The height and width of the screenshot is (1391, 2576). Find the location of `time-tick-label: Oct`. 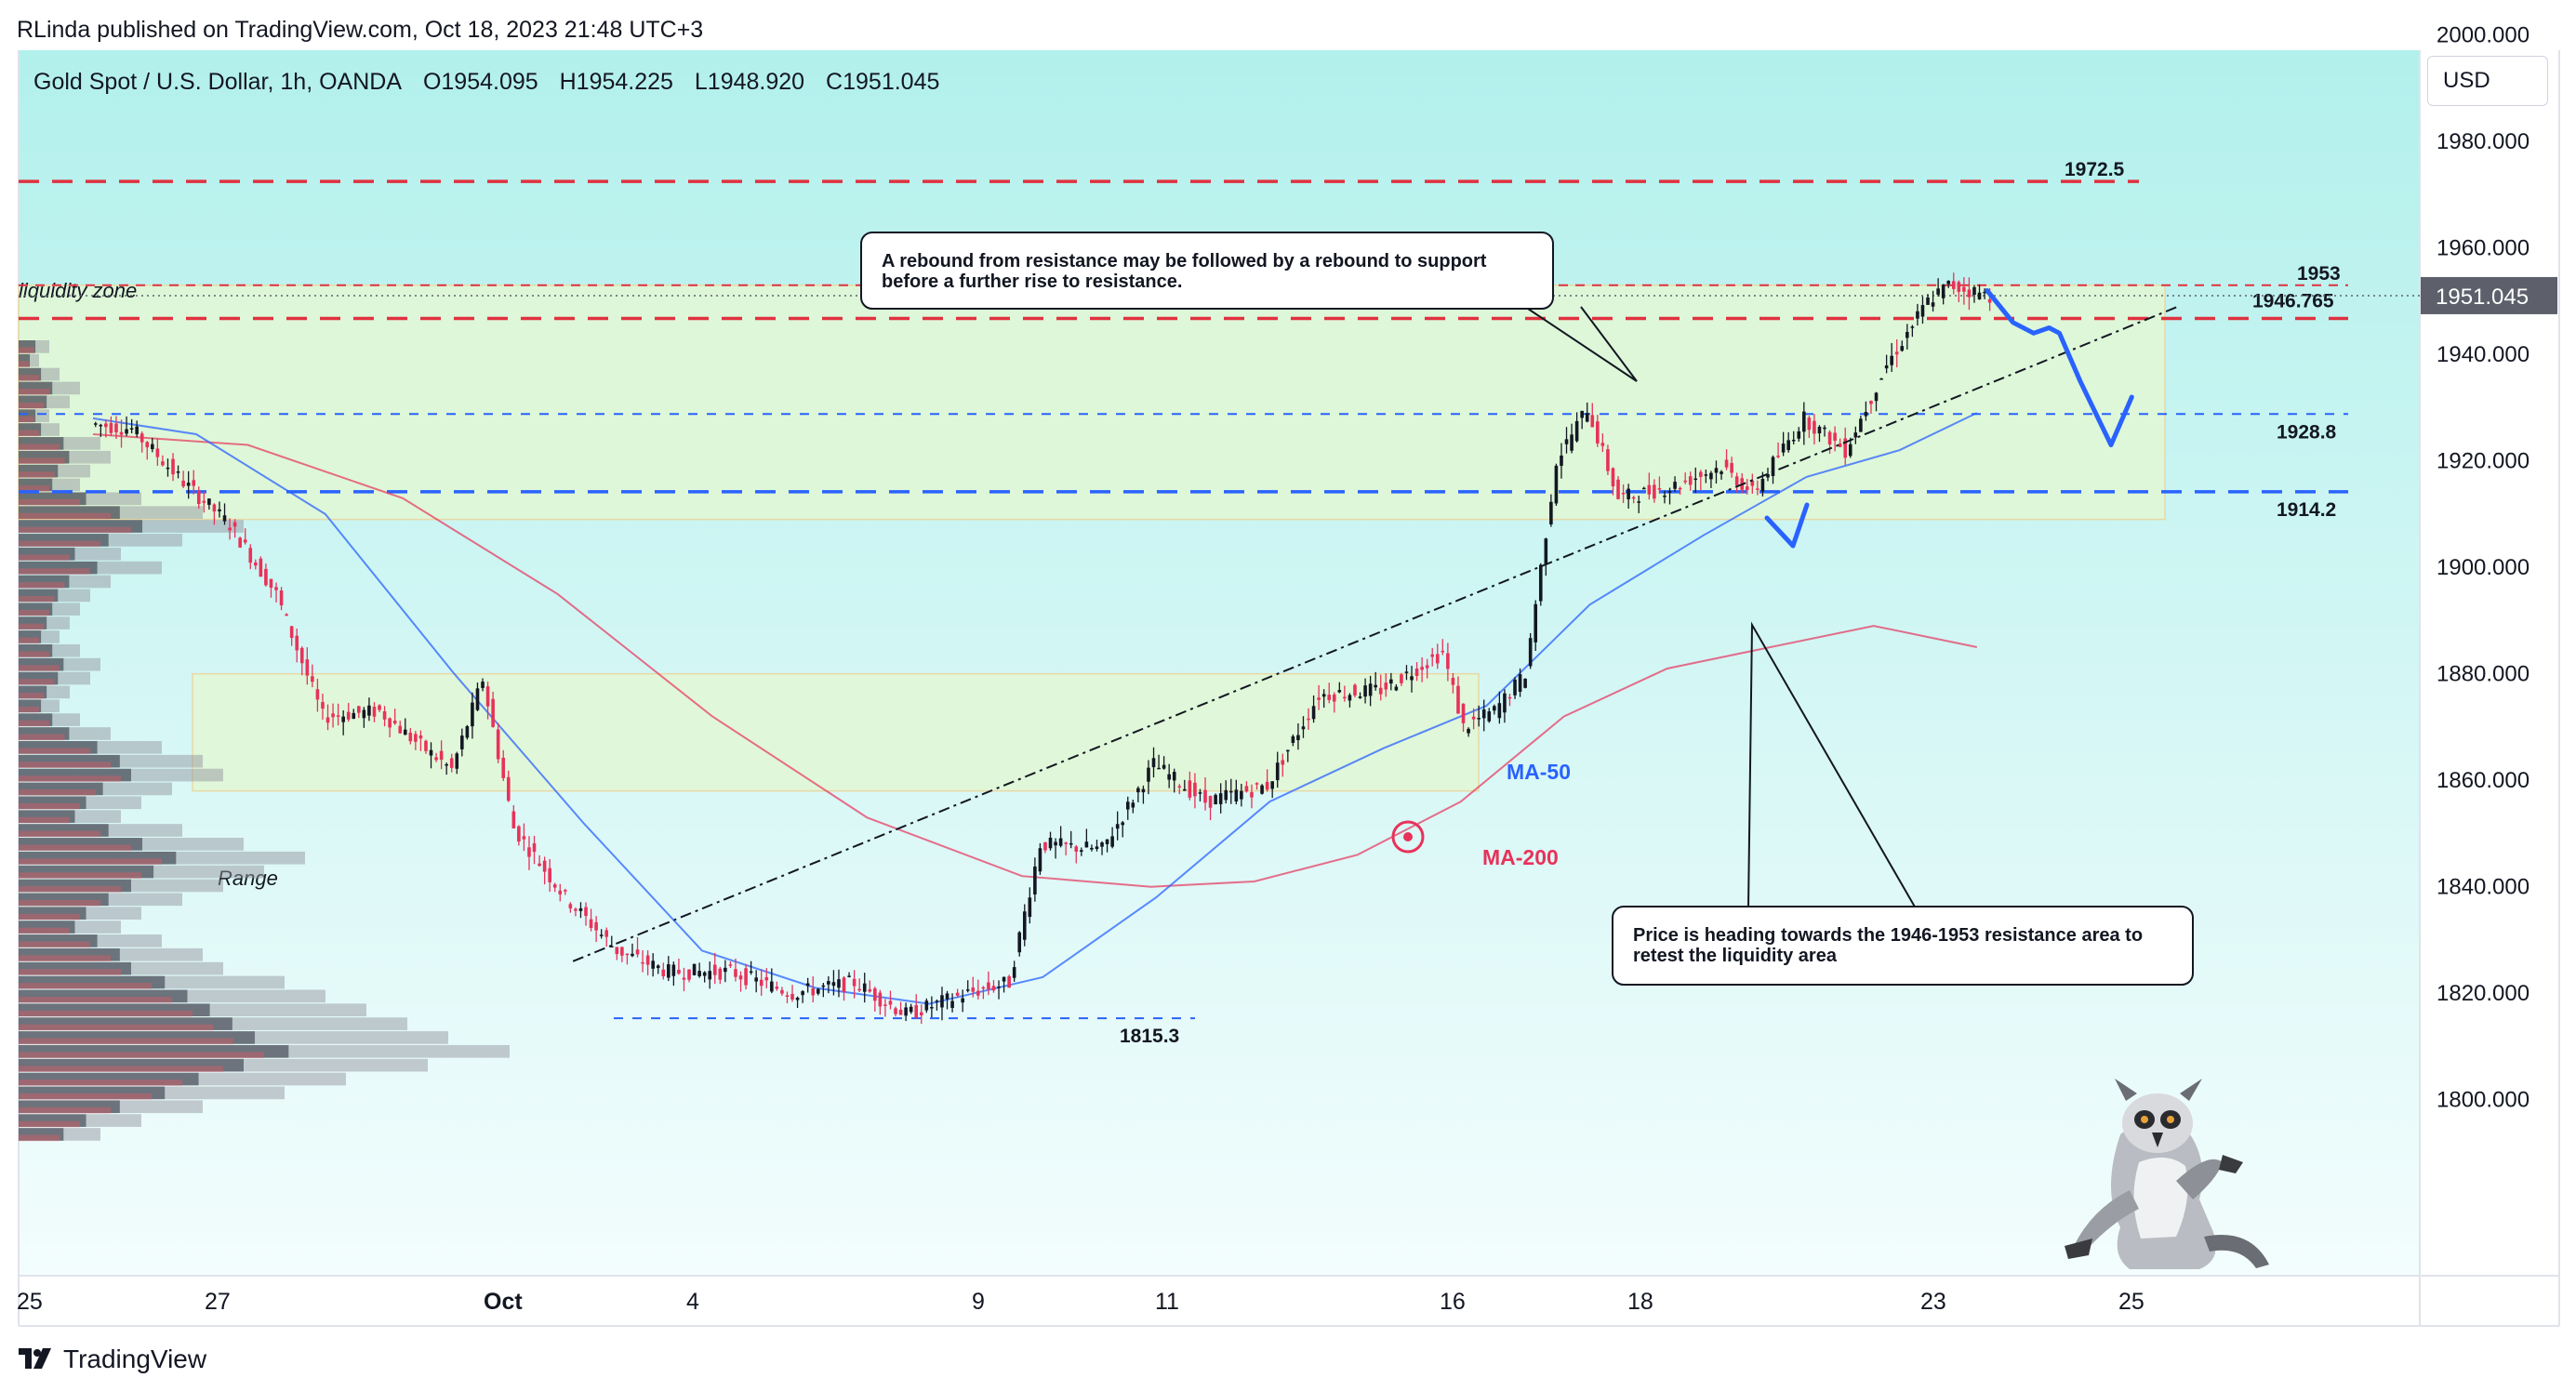

time-tick-label: Oct is located at coordinates (503, 1302).